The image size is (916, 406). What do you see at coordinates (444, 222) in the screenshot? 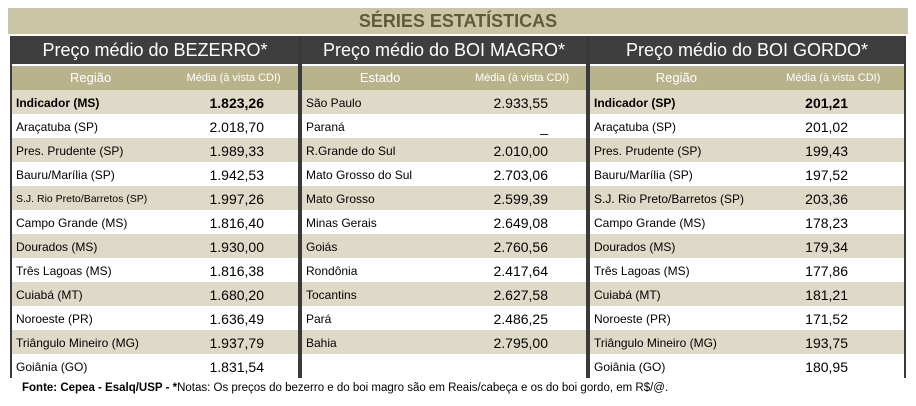
I see `table-row: Minas Gerais 2.649,08` at bounding box center [444, 222].